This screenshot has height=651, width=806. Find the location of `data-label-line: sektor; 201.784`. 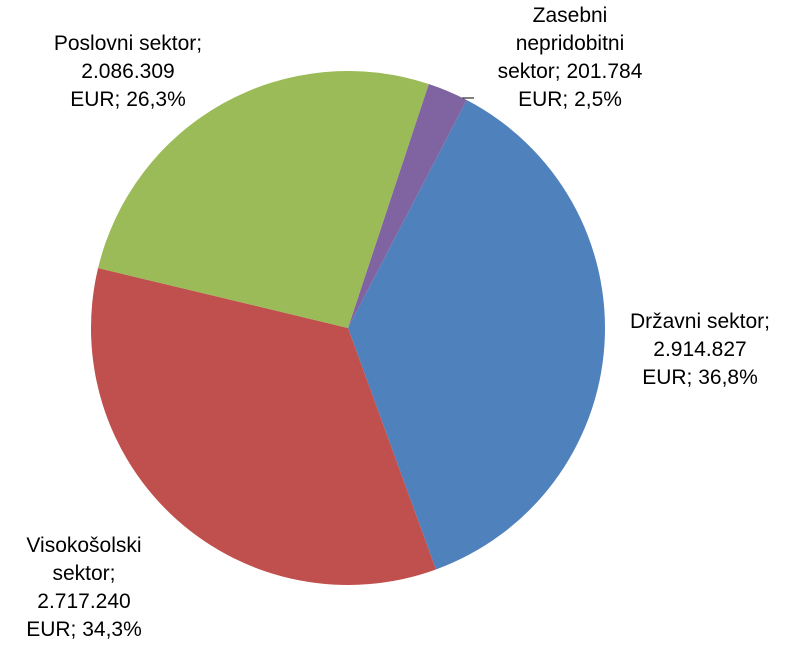

data-label-line: sektor; 201.784 is located at coordinates (570, 71).